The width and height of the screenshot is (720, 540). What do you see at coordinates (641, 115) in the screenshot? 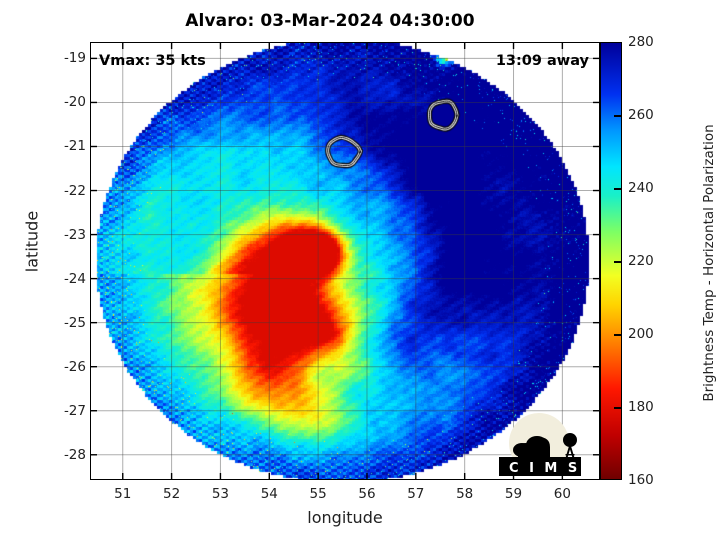
I see `colorbar-tick-label: 260` at bounding box center [641, 115].